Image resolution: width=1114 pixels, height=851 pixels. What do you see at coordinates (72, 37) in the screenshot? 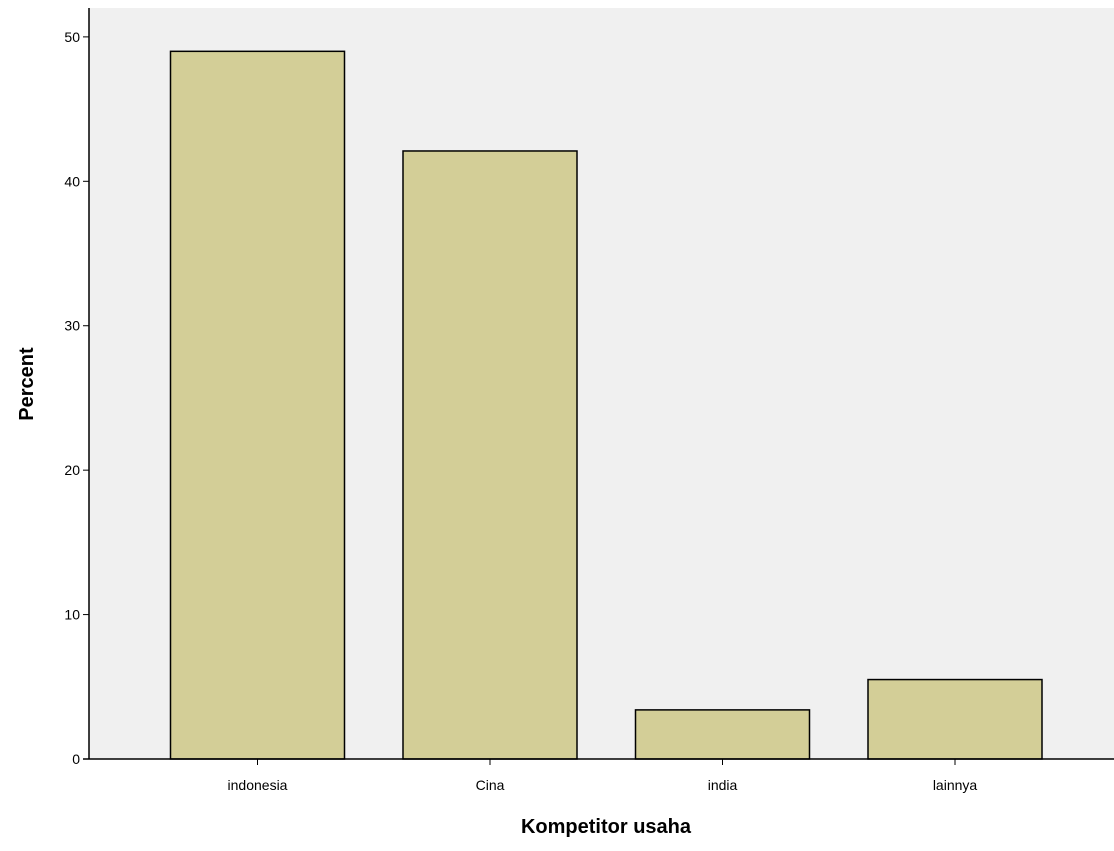
I see `y-tick-label-5: 50` at bounding box center [72, 37].